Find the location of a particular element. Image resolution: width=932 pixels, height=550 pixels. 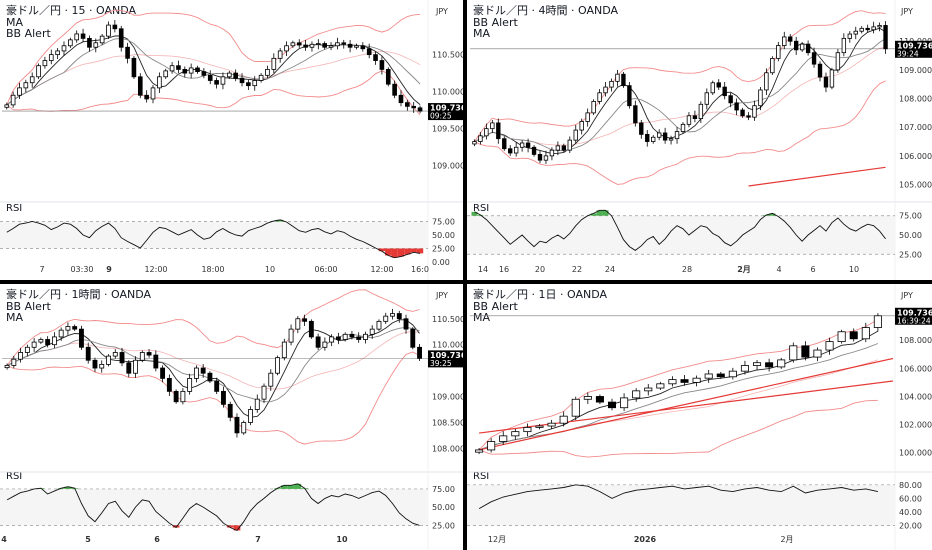

time-tick-label: 7 is located at coordinates (41, 269).